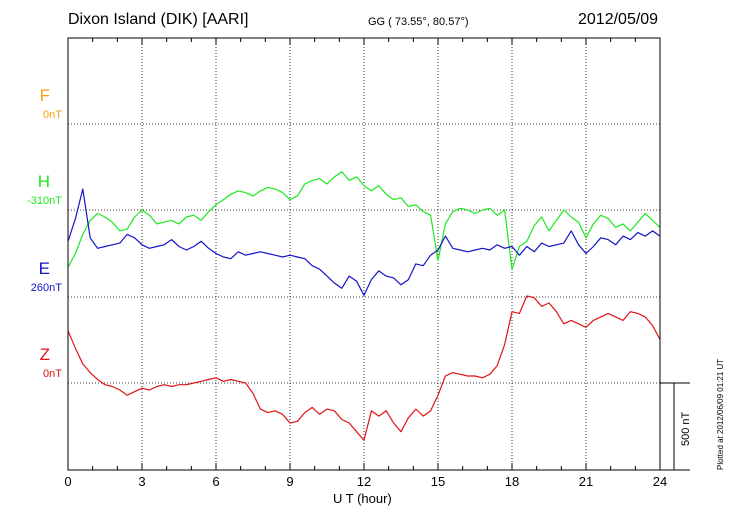  I want to click on x-tick-label: 0, so click(68, 481).